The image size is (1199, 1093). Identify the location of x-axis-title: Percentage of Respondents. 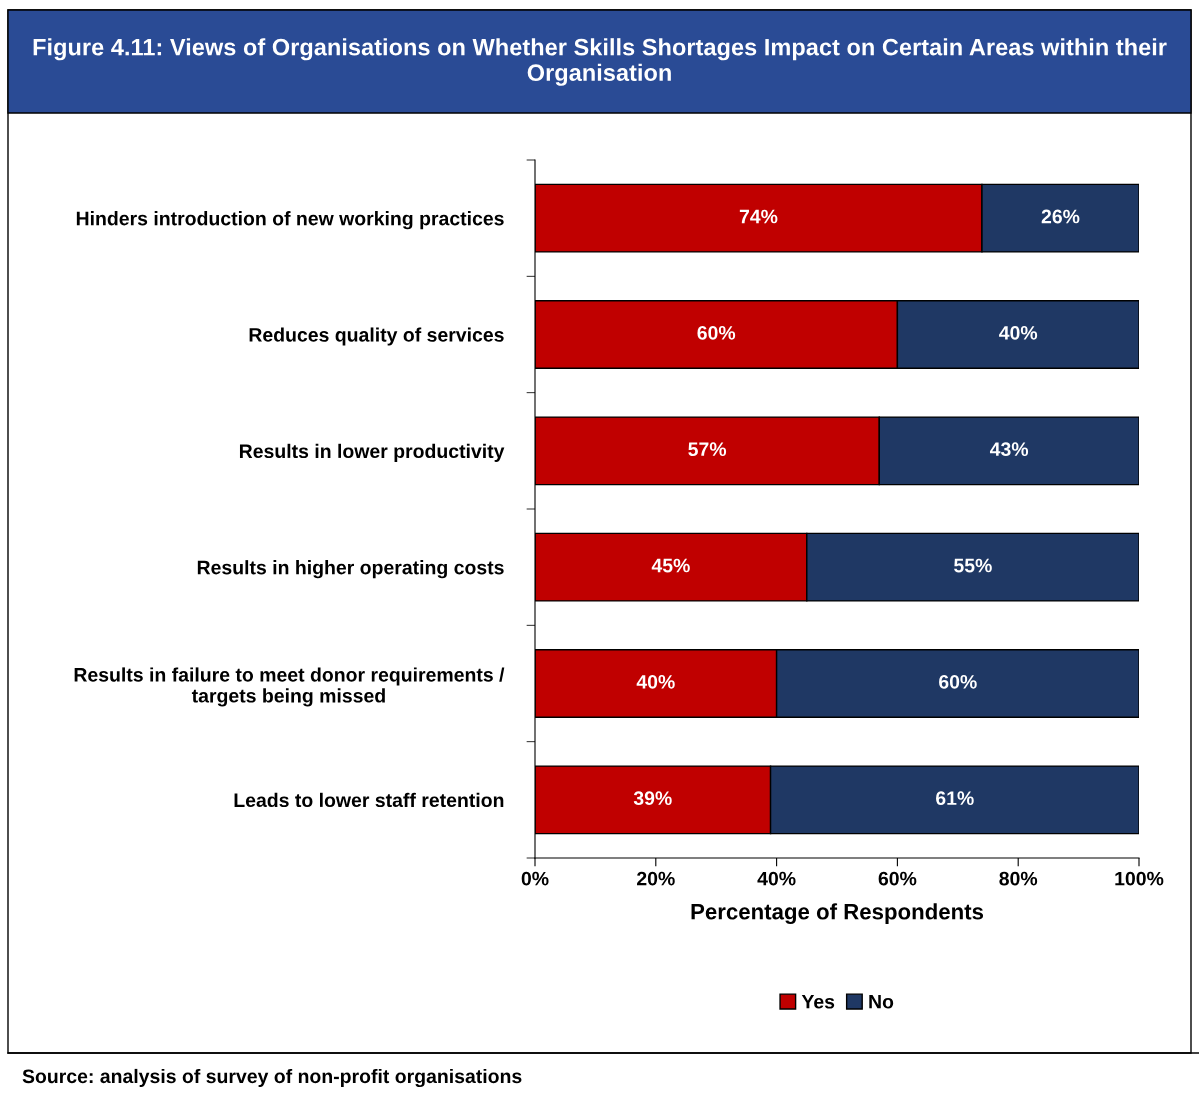
(837, 914).